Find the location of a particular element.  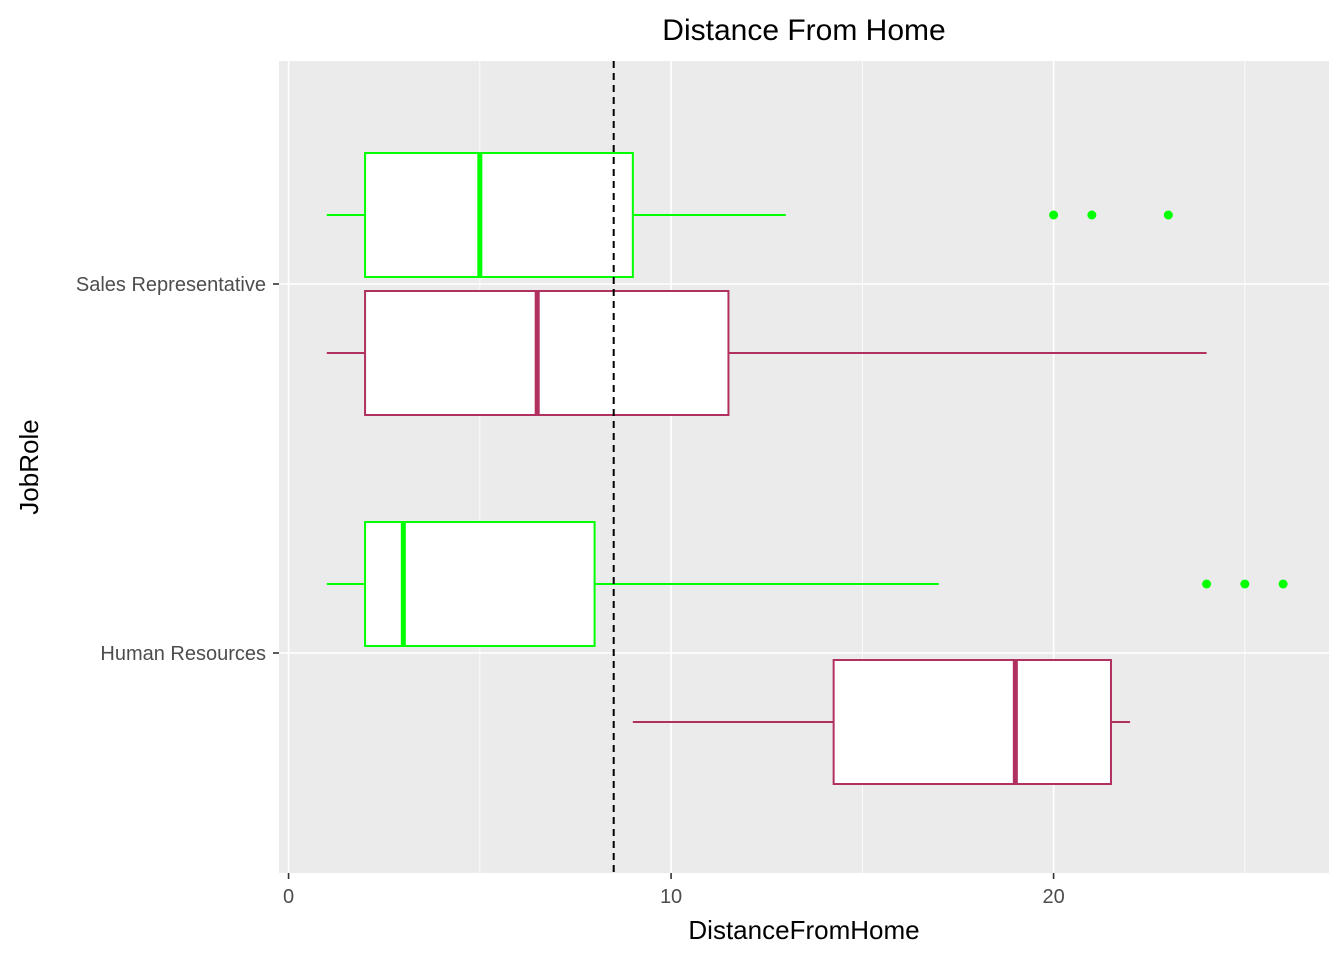

chart-title: Distance From Home is located at coordinates (803, 30).